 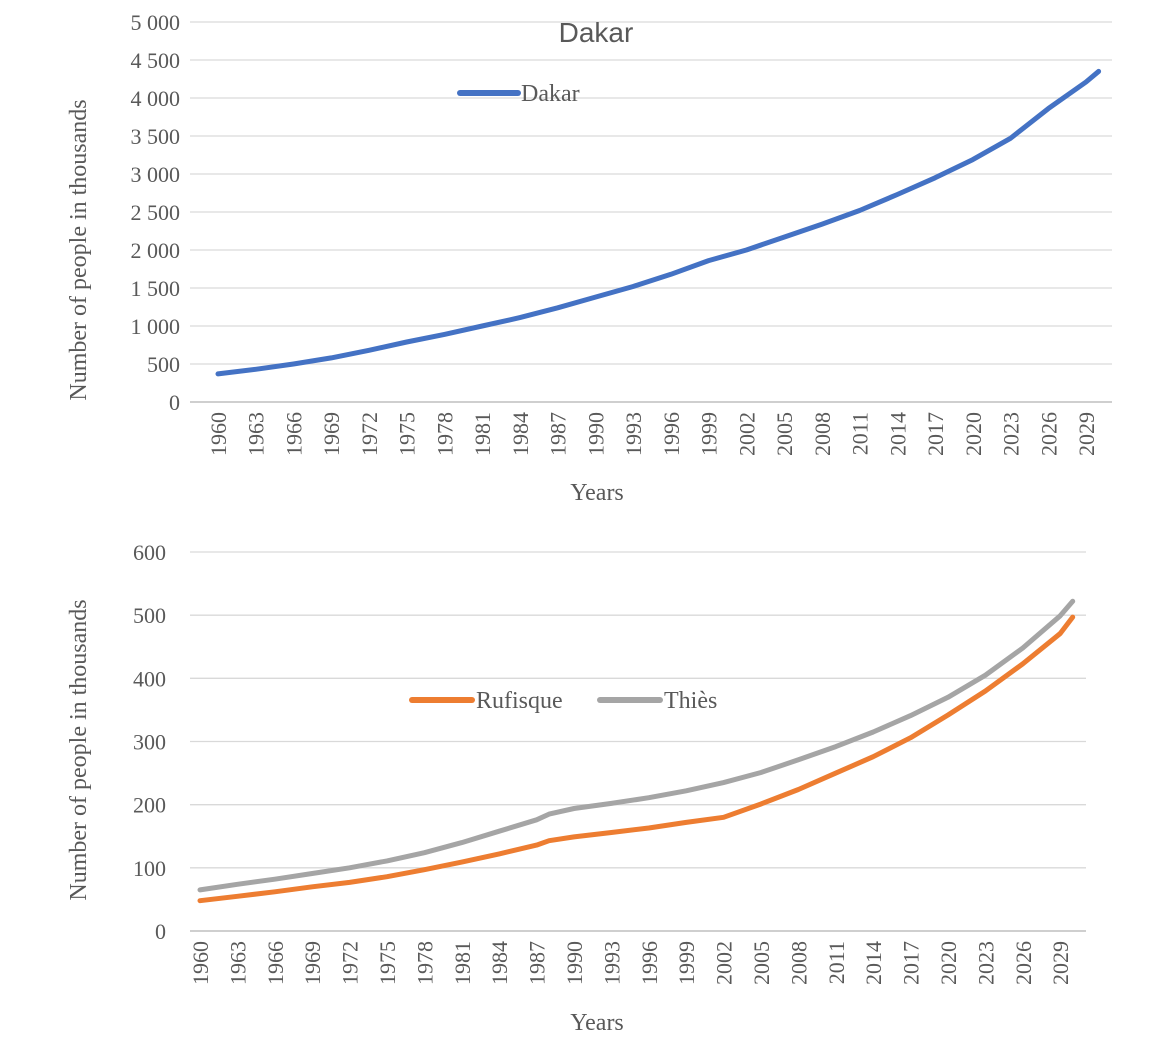 What do you see at coordinates (597, 1023) in the screenshot?
I see `rufisque-thies-x-axis-title: Years` at bounding box center [597, 1023].